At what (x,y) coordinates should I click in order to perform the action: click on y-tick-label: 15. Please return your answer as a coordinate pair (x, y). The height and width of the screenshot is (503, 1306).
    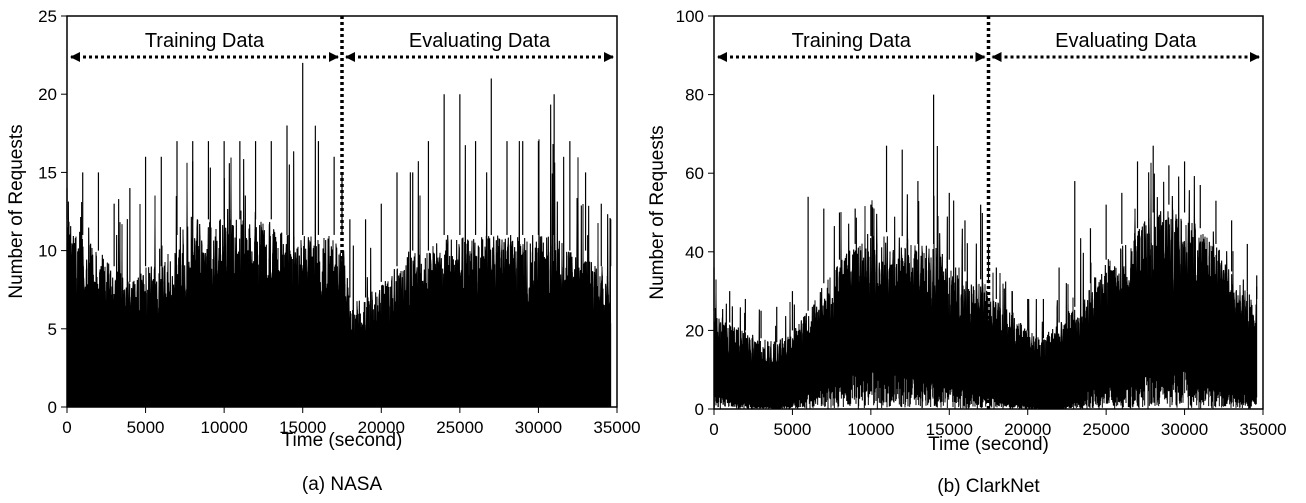
    Looking at the image, I should click on (47, 172).